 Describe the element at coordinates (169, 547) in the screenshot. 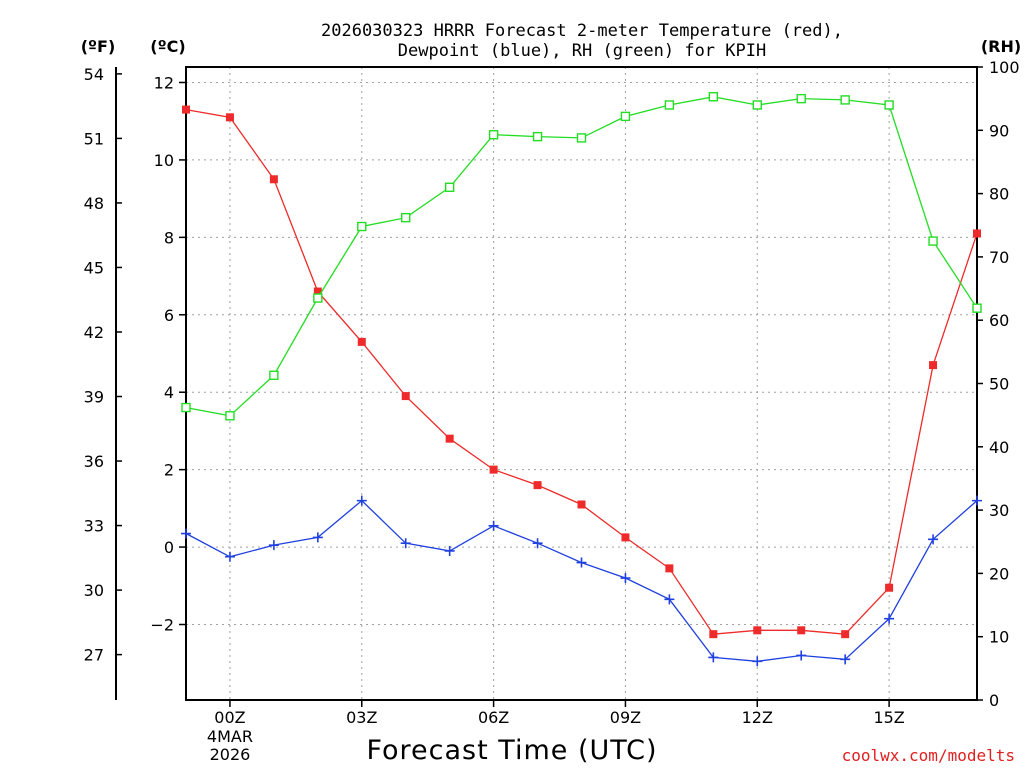

I see `celsius-tick-label: 0` at that location.